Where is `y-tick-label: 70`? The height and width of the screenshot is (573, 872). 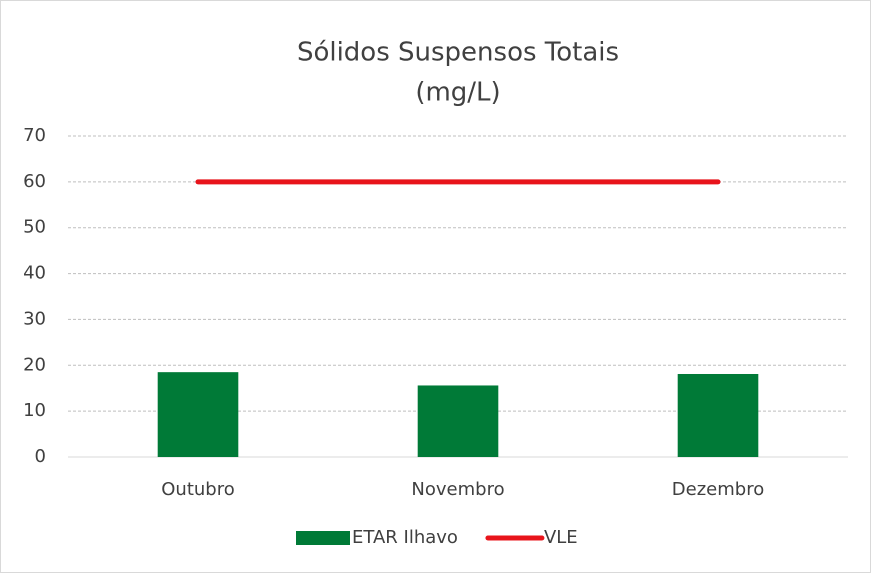 y-tick-label: 70 is located at coordinates (34, 135).